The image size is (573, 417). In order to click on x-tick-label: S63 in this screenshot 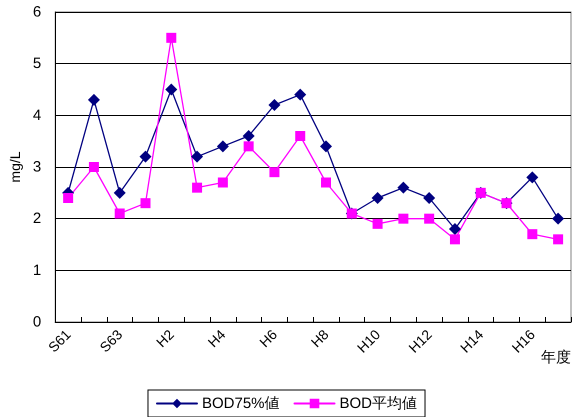, I will do `click(111, 341)`.